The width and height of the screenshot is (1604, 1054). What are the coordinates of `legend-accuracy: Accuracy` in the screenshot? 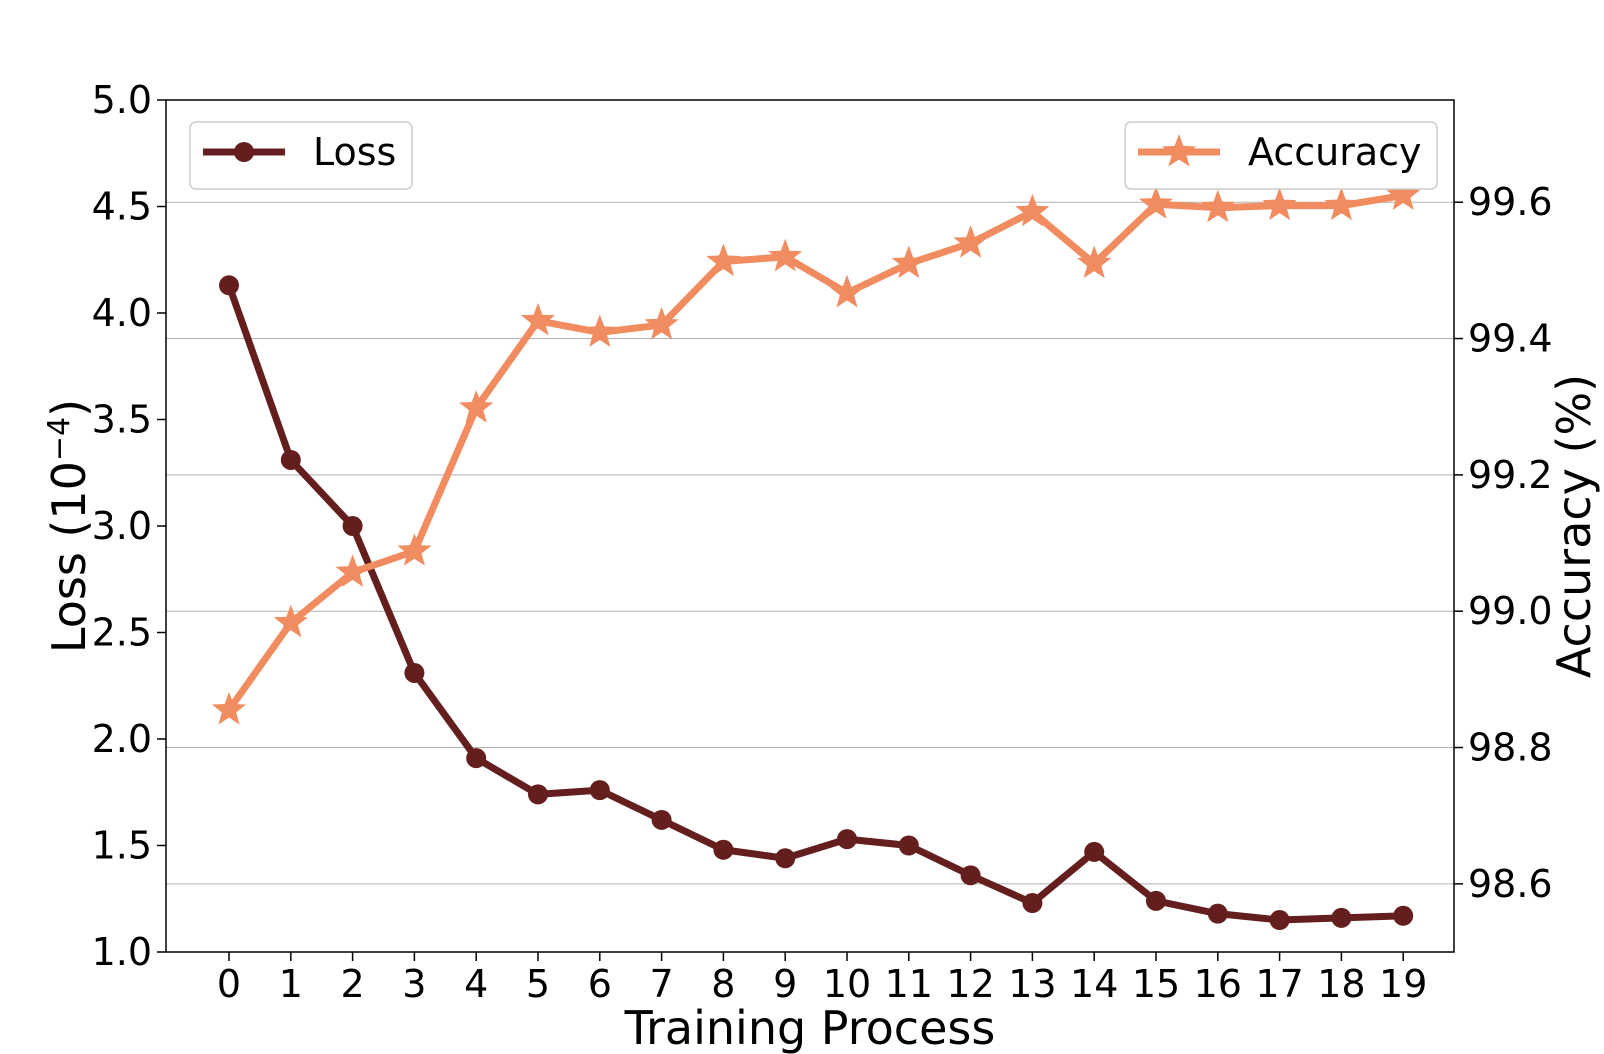 It's located at (1281, 155).